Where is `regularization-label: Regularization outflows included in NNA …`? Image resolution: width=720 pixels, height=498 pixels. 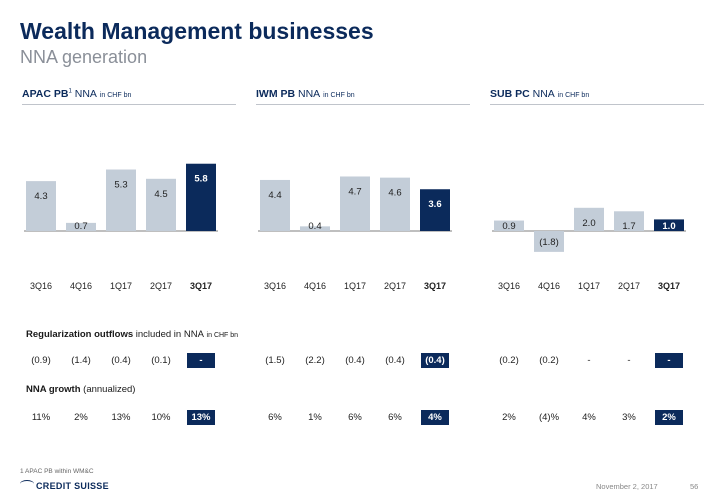
regularization-label: Regularization outflows included in NNA … is located at coordinates (132, 334).